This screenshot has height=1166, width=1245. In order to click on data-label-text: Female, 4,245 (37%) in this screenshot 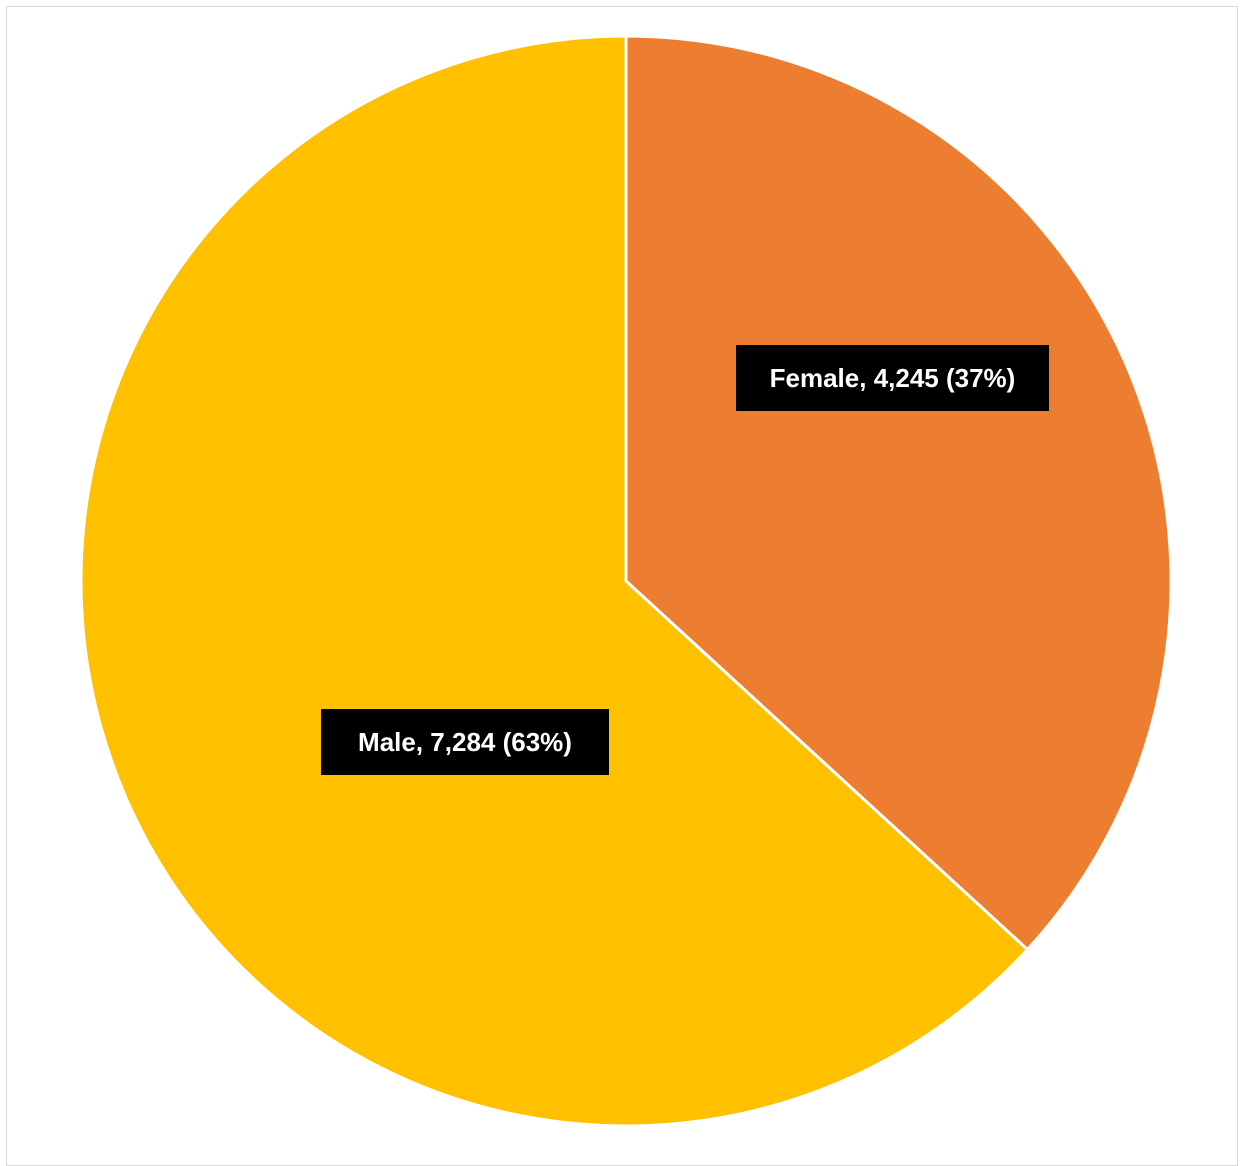, I will do `click(893, 378)`.